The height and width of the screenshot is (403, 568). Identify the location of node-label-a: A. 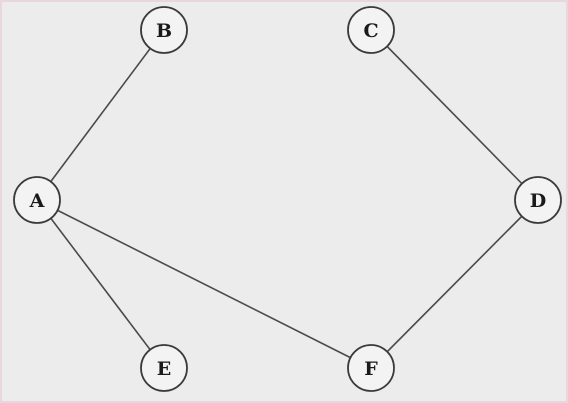
(37, 201).